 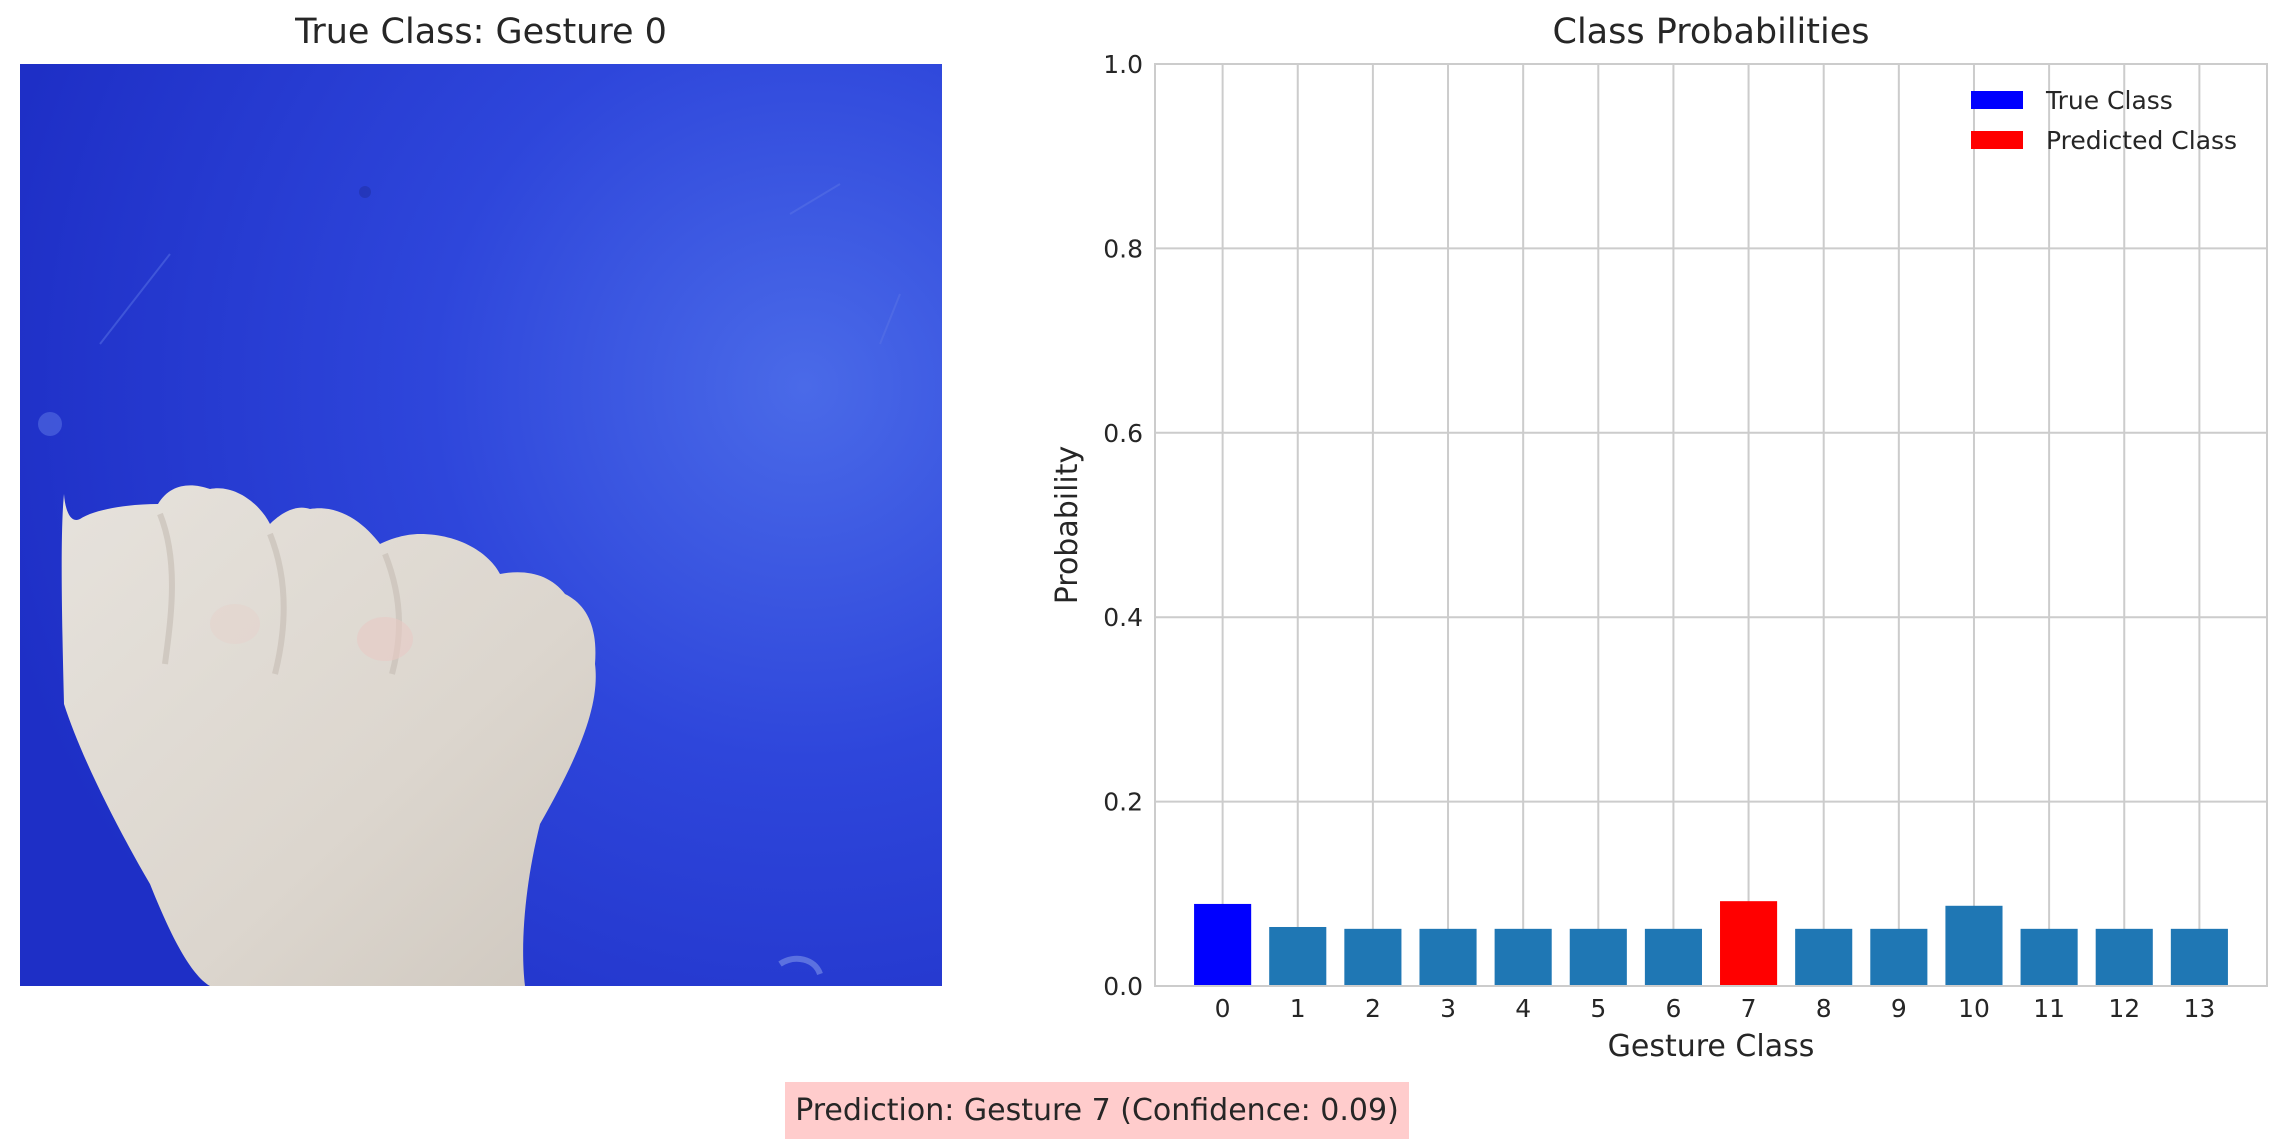 I want to click on x-tick-label: 4, so click(x=1523, y=1008).